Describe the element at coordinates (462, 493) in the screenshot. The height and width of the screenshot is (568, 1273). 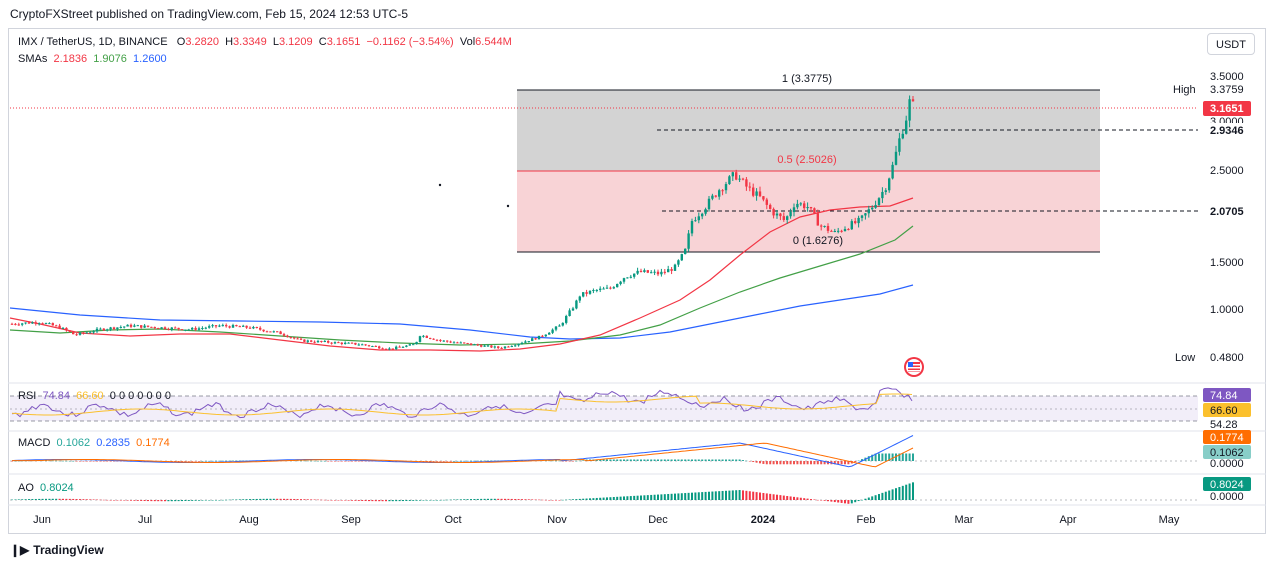
I see `ao-histogram` at that location.